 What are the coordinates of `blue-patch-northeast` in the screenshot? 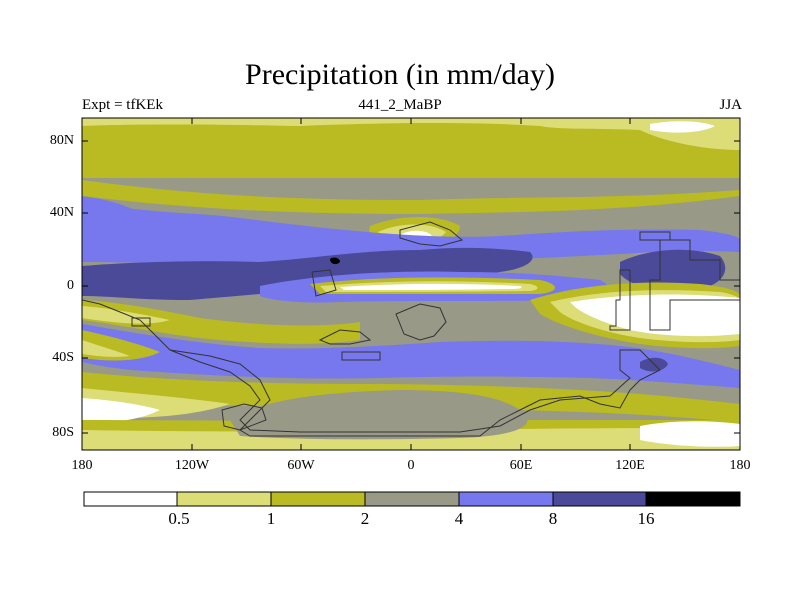 It's located at (111, 206).